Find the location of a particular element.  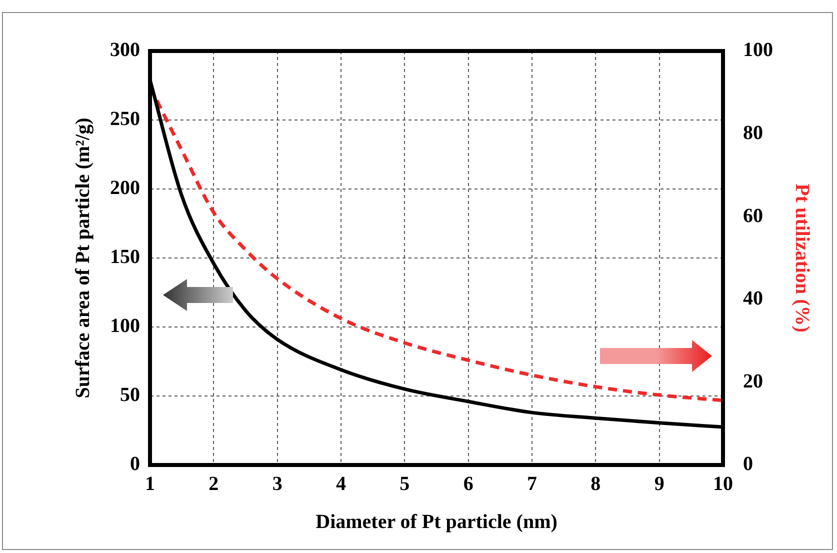

x-tick-label: 9 is located at coordinates (659, 484).